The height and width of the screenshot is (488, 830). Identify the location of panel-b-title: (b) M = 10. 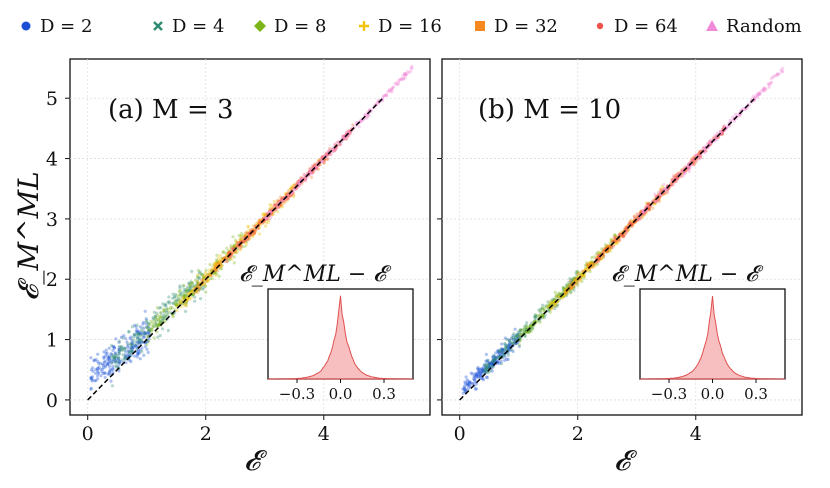
(549, 110).